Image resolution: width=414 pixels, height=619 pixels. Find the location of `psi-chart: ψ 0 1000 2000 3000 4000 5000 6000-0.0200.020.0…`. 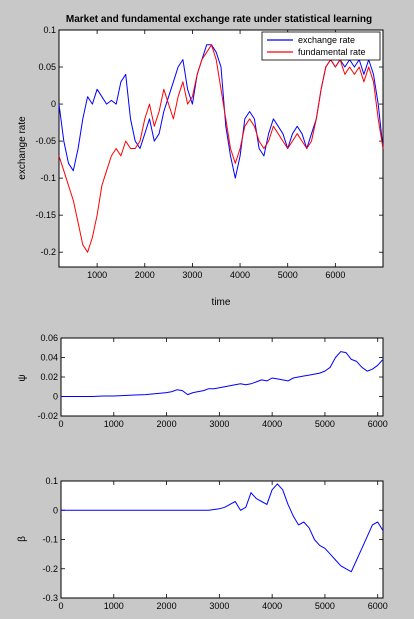

psi-chart: ψ 0 1000 2000 3000 4000 5000 6000-0.0200.020.0… is located at coordinates (202, 381).